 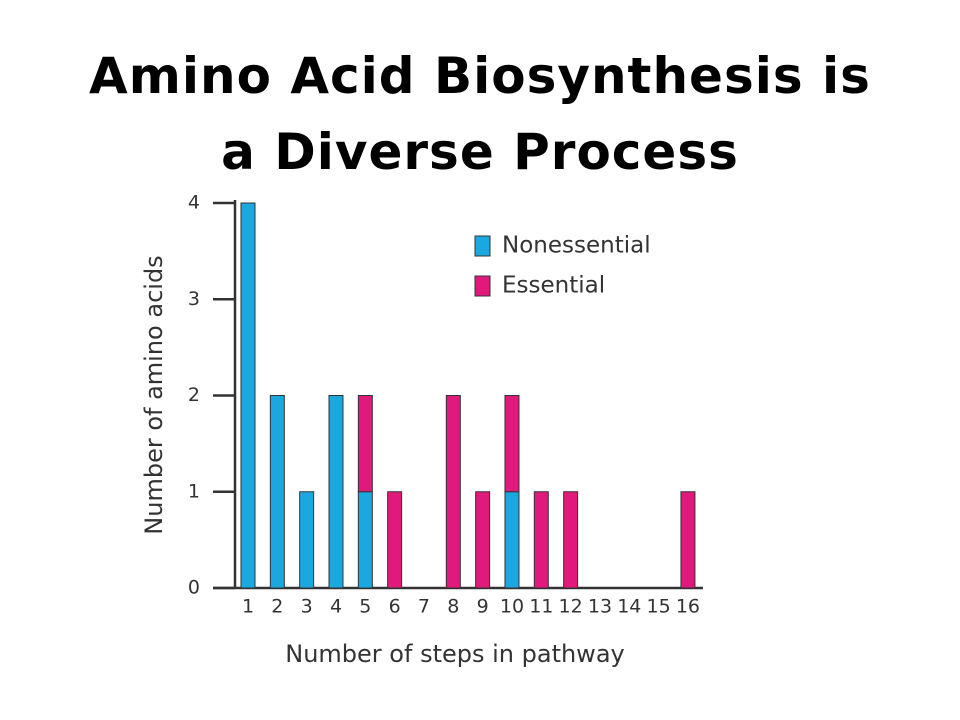 I want to click on x-tick-label: 7, so click(x=424, y=607).